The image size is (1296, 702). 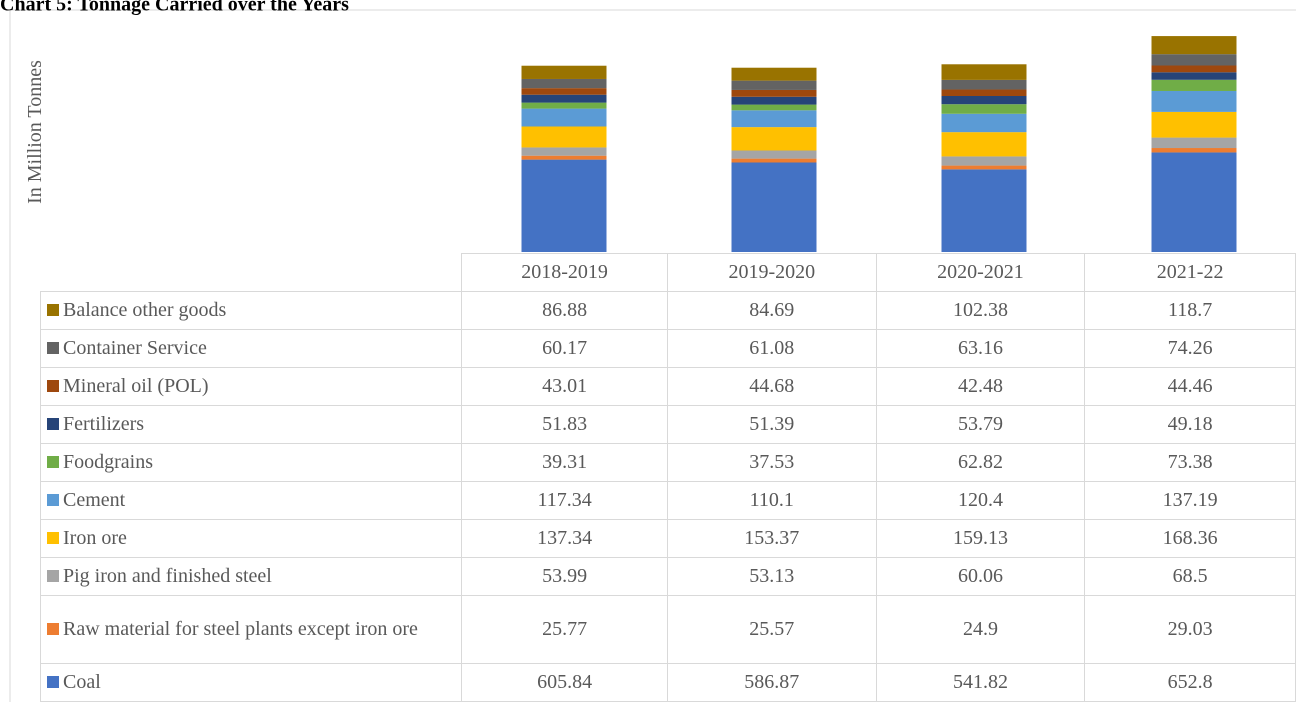 What do you see at coordinates (135, 348) in the screenshot?
I see `legend-label: Container Service` at bounding box center [135, 348].